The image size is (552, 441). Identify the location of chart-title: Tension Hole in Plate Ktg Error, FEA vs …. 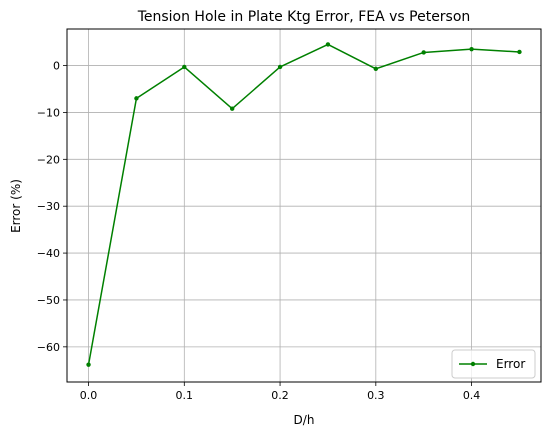
(304, 17).